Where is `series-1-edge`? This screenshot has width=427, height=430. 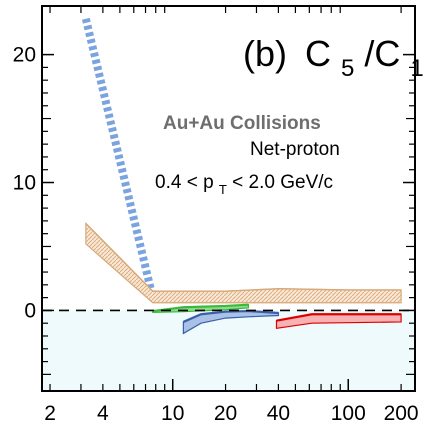 series-1-edge is located at coordinates (243, 257).